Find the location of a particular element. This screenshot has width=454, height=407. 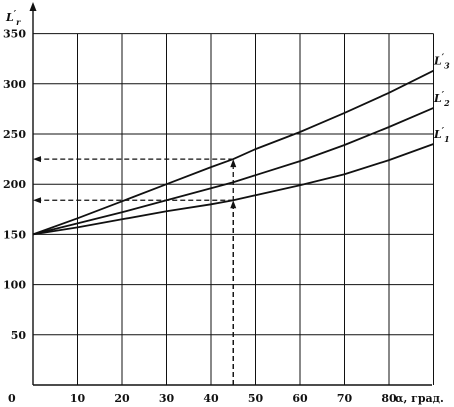

y-tick-label: 200 is located at coordinates (14, 184).